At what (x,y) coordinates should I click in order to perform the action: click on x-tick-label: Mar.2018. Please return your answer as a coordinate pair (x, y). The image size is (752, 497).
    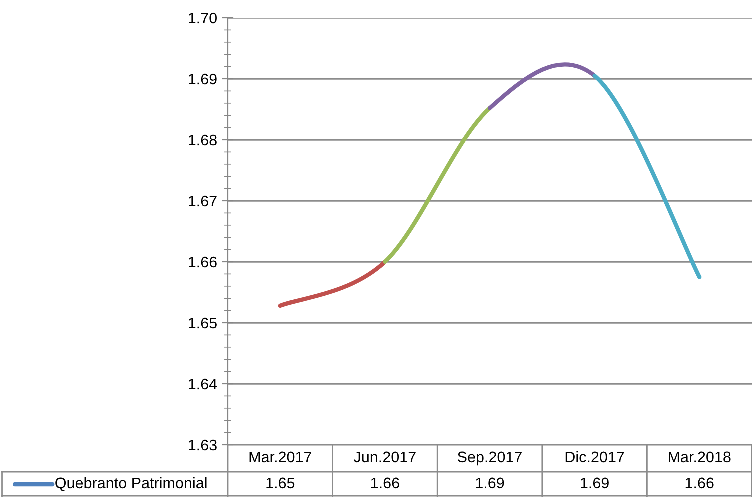
    Looking at the image, I should click on (700, 457).